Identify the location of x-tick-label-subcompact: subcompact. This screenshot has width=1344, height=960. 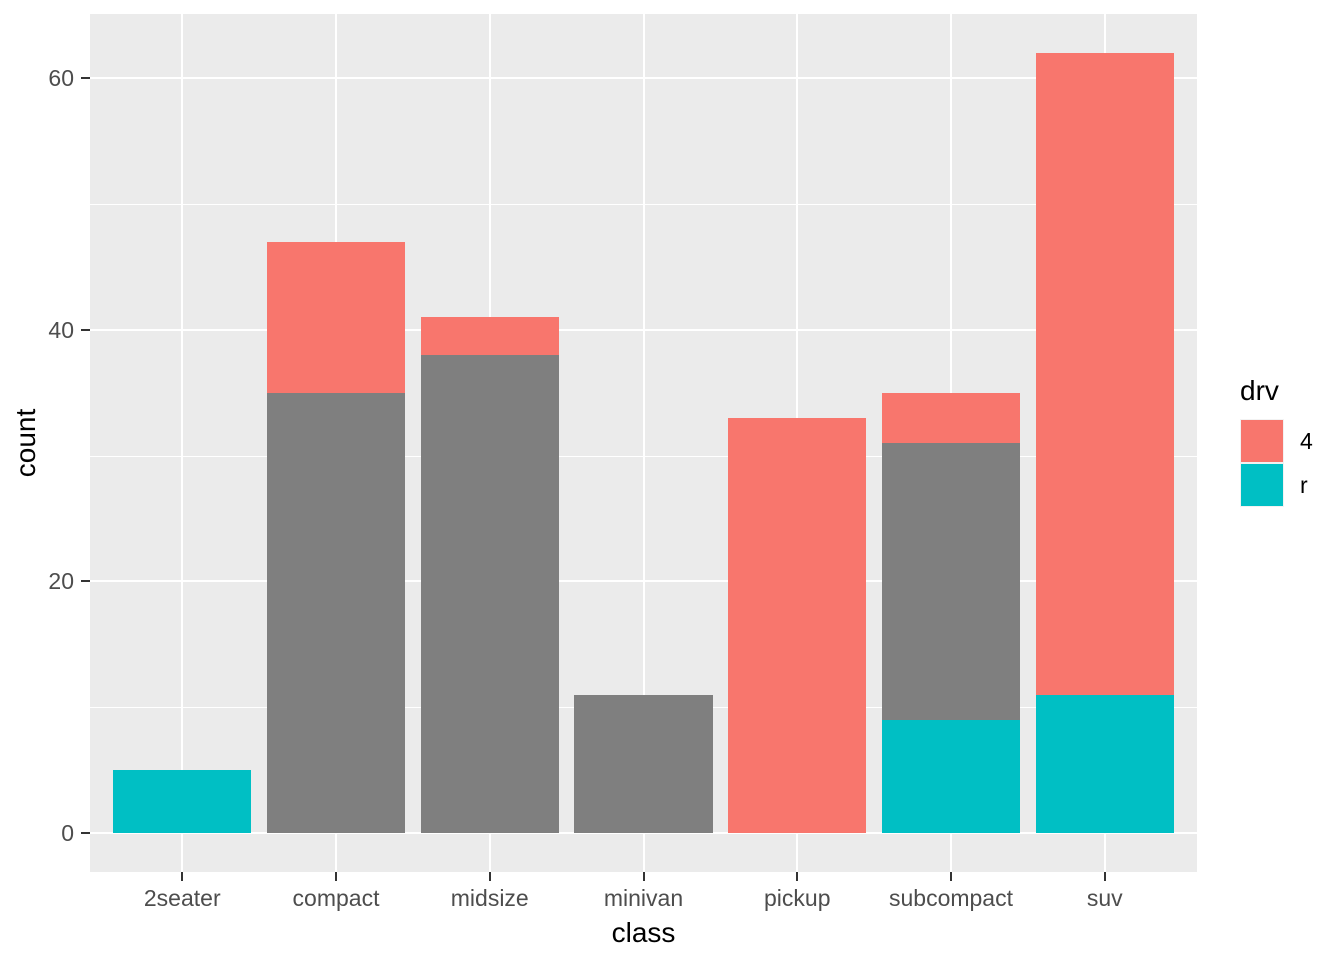
(950, 898).